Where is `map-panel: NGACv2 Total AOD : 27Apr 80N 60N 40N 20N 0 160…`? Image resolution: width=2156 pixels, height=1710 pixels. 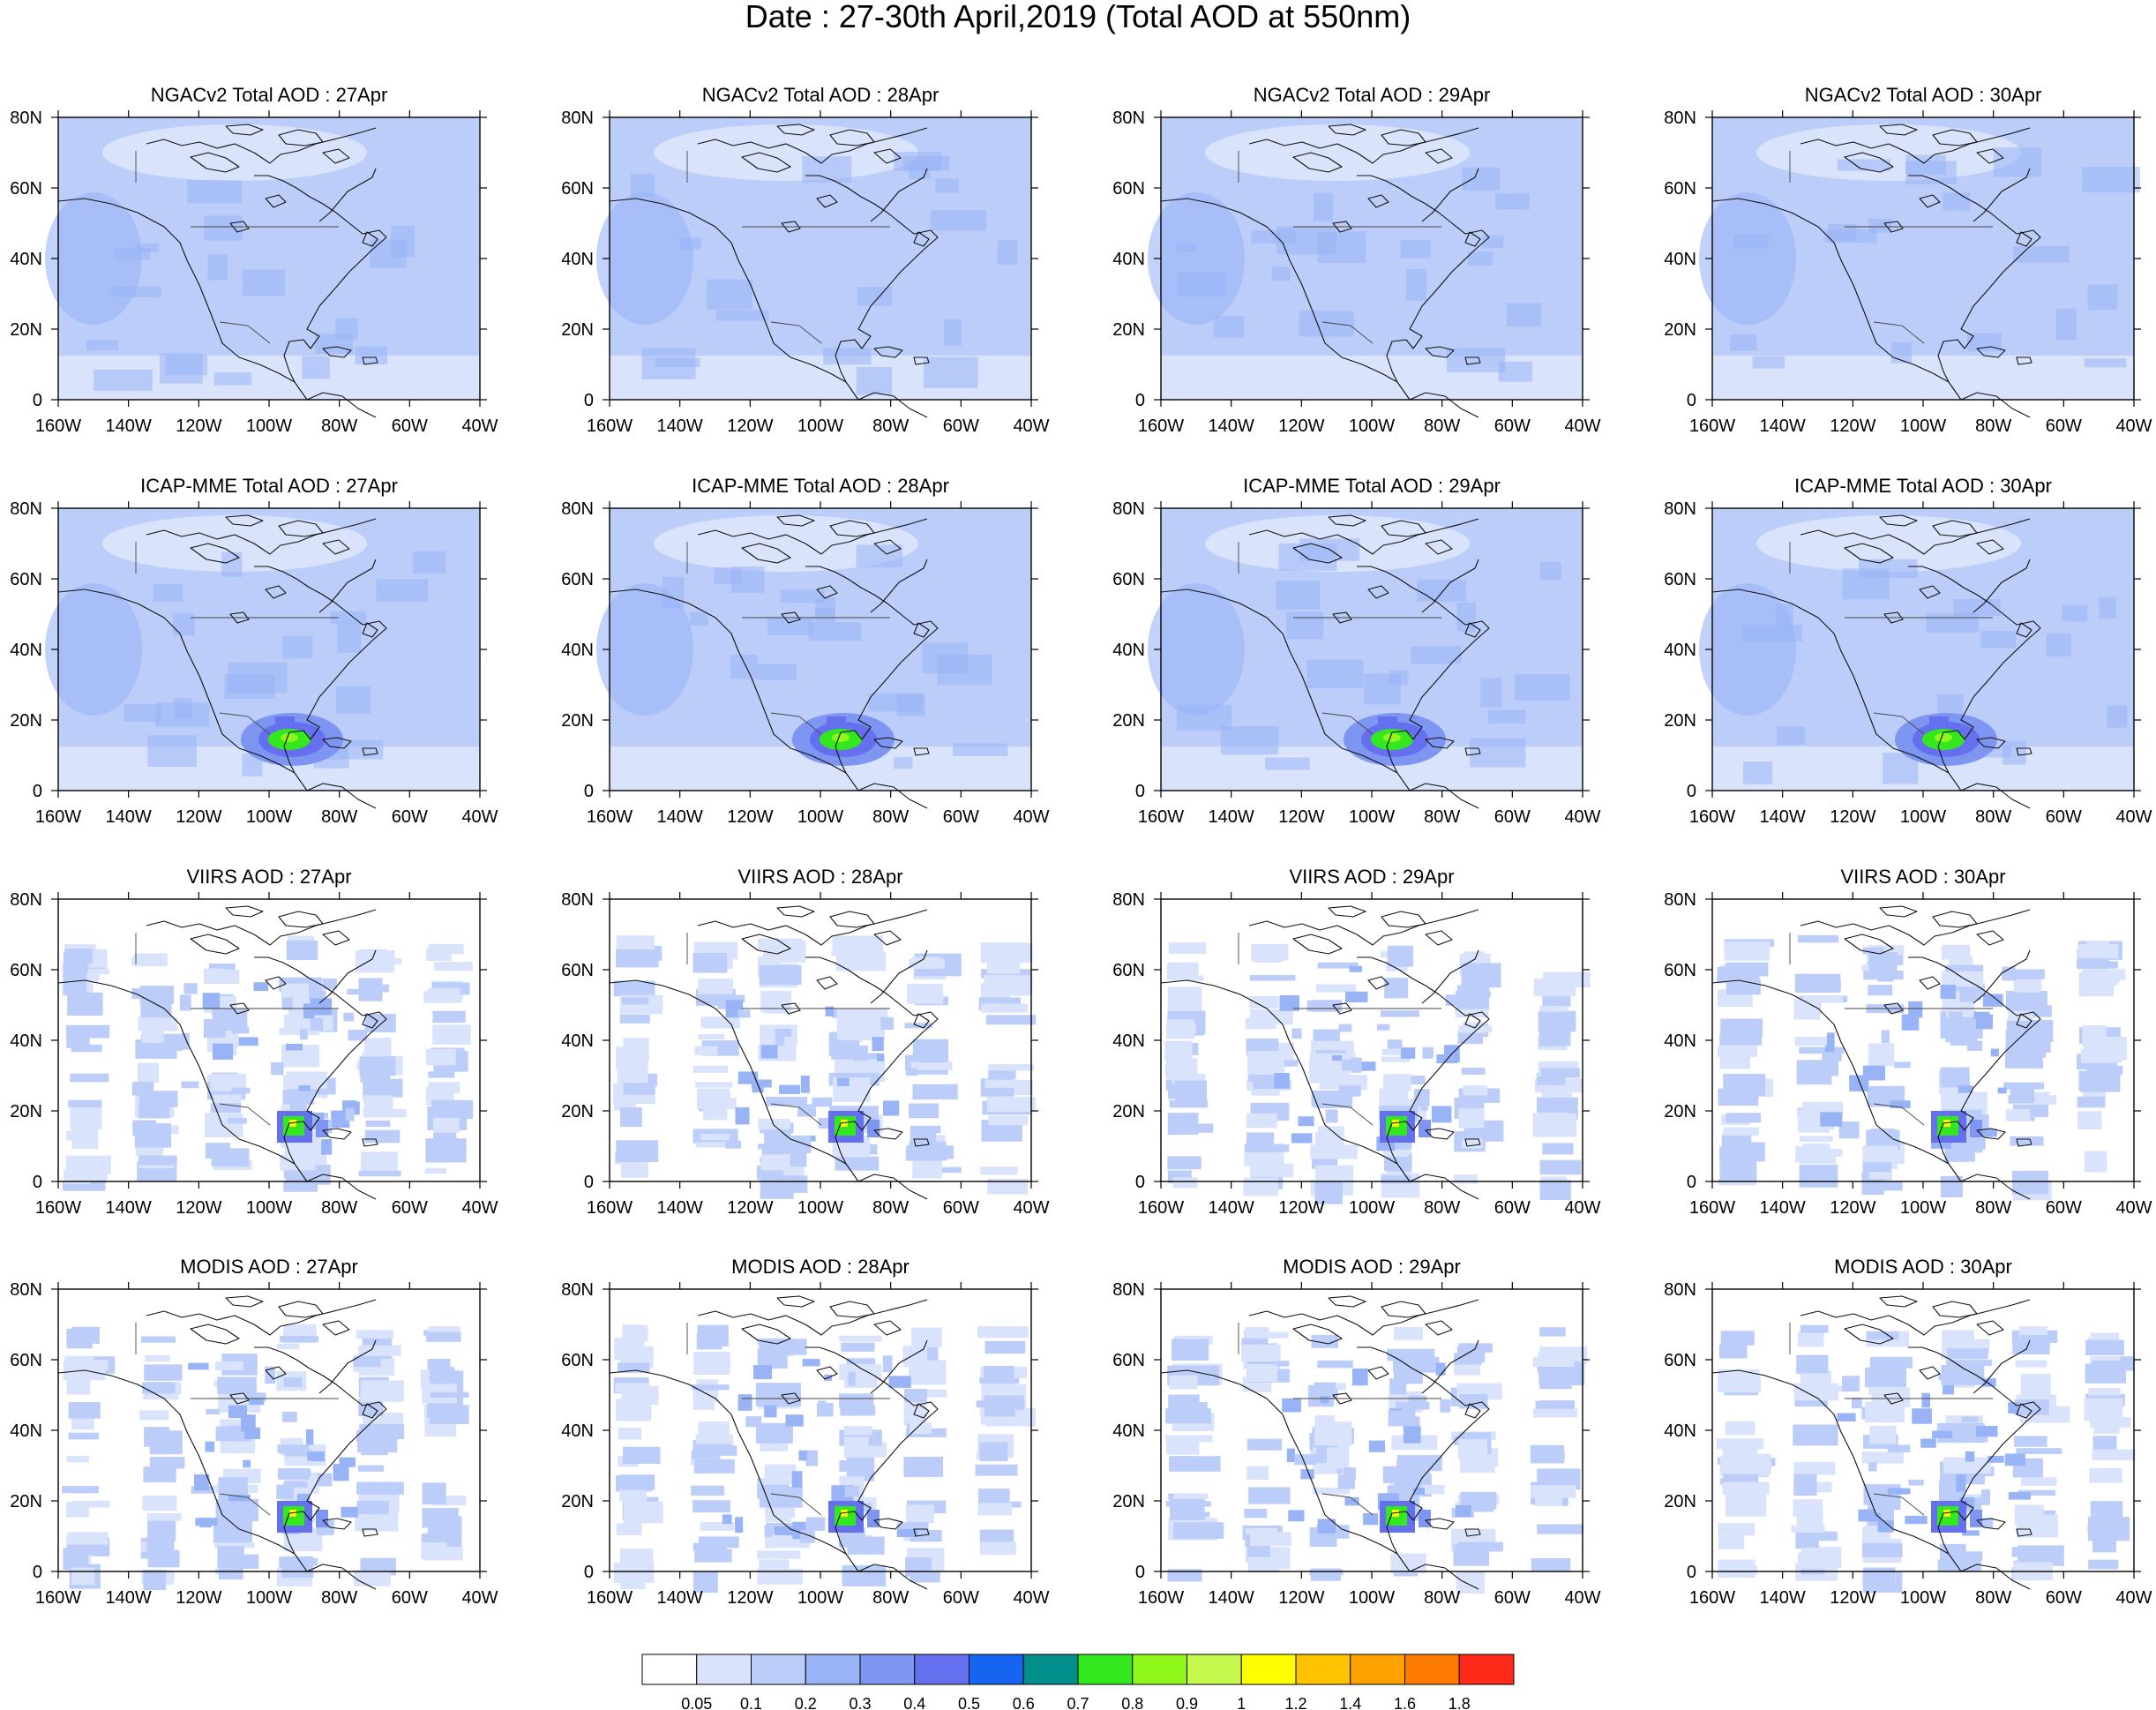
map-panel: NGACv2 Total AOD : 27Apr 80N 60N 40N 20N 0 160… is located at coordinates (254, 260).